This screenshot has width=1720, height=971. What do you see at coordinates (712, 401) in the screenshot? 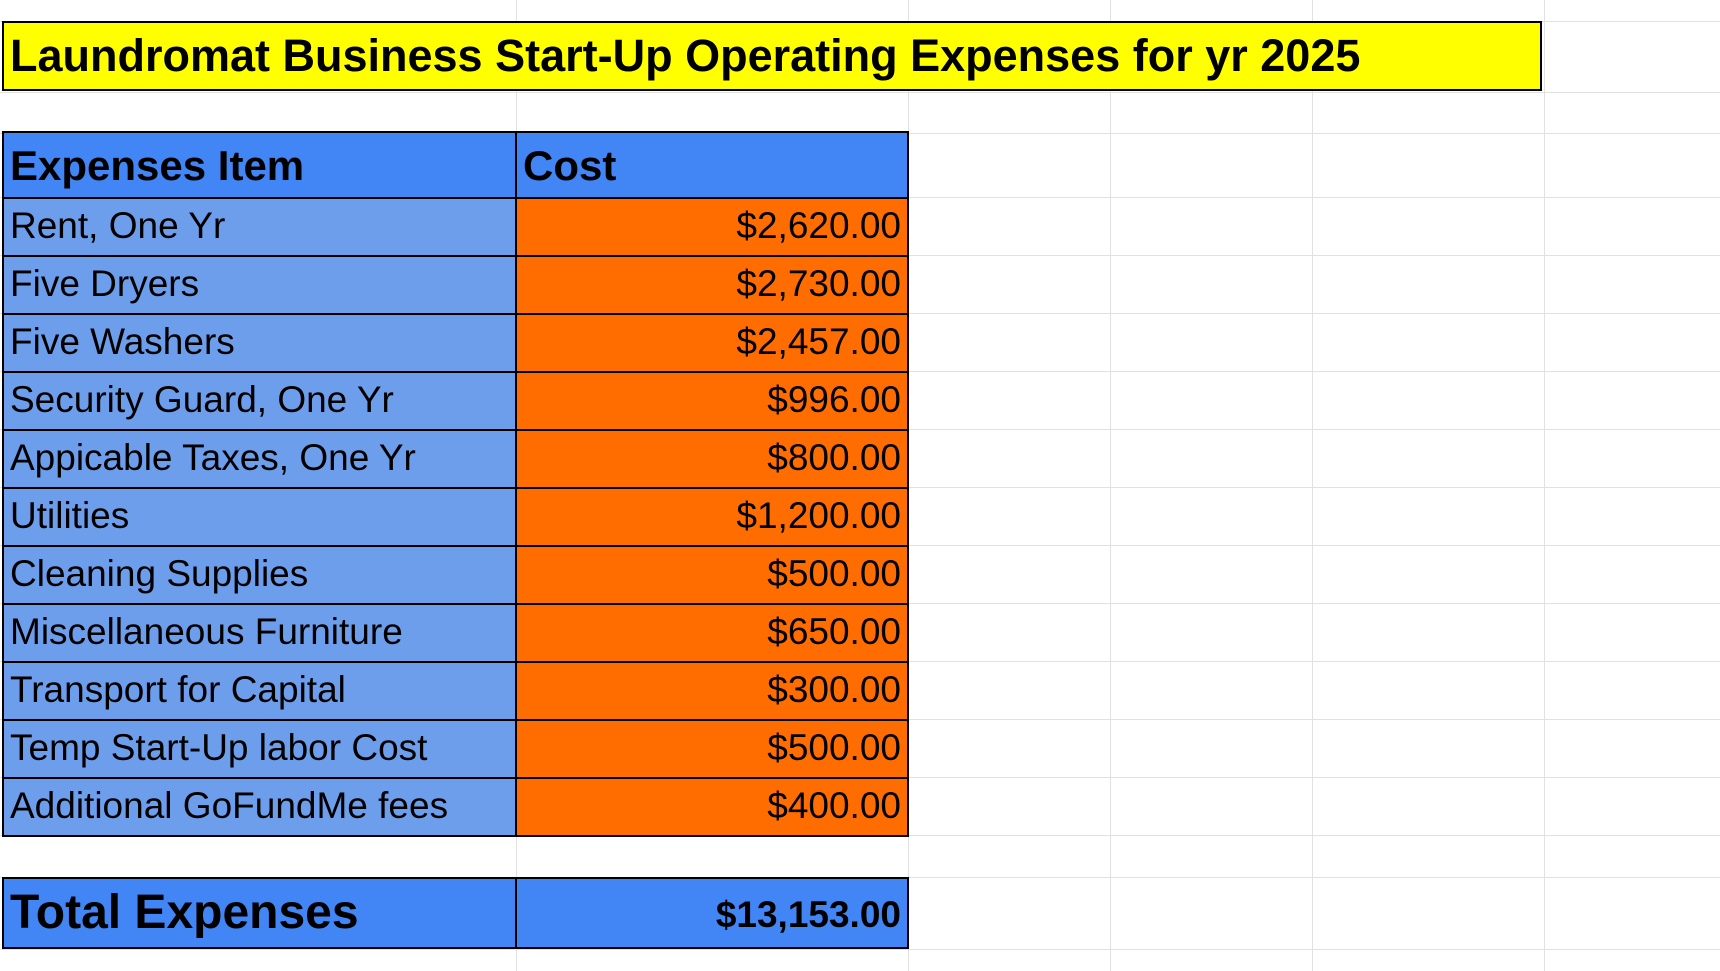
I see `expense-cost-cell: $996.00` at bounding box center [712, 401].